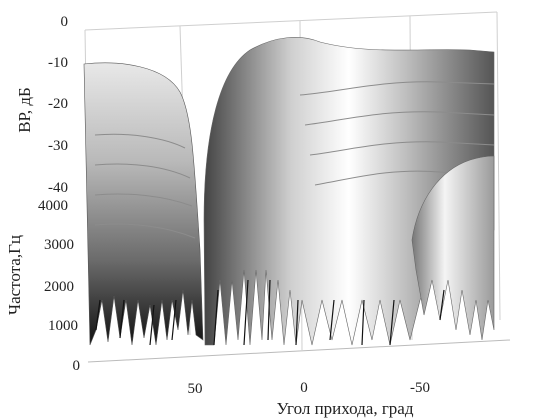 The image size is (560, 420). I want to click on x-axis-label: Угол прихода, град, so click(344, 408).